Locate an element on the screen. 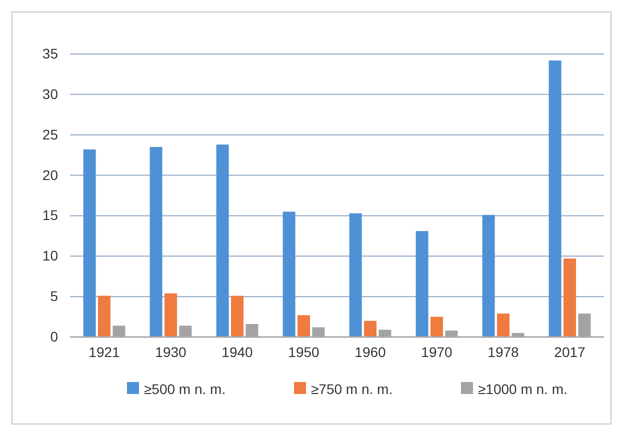  y-tick-label: 10 is located at coordinates (50, 256).